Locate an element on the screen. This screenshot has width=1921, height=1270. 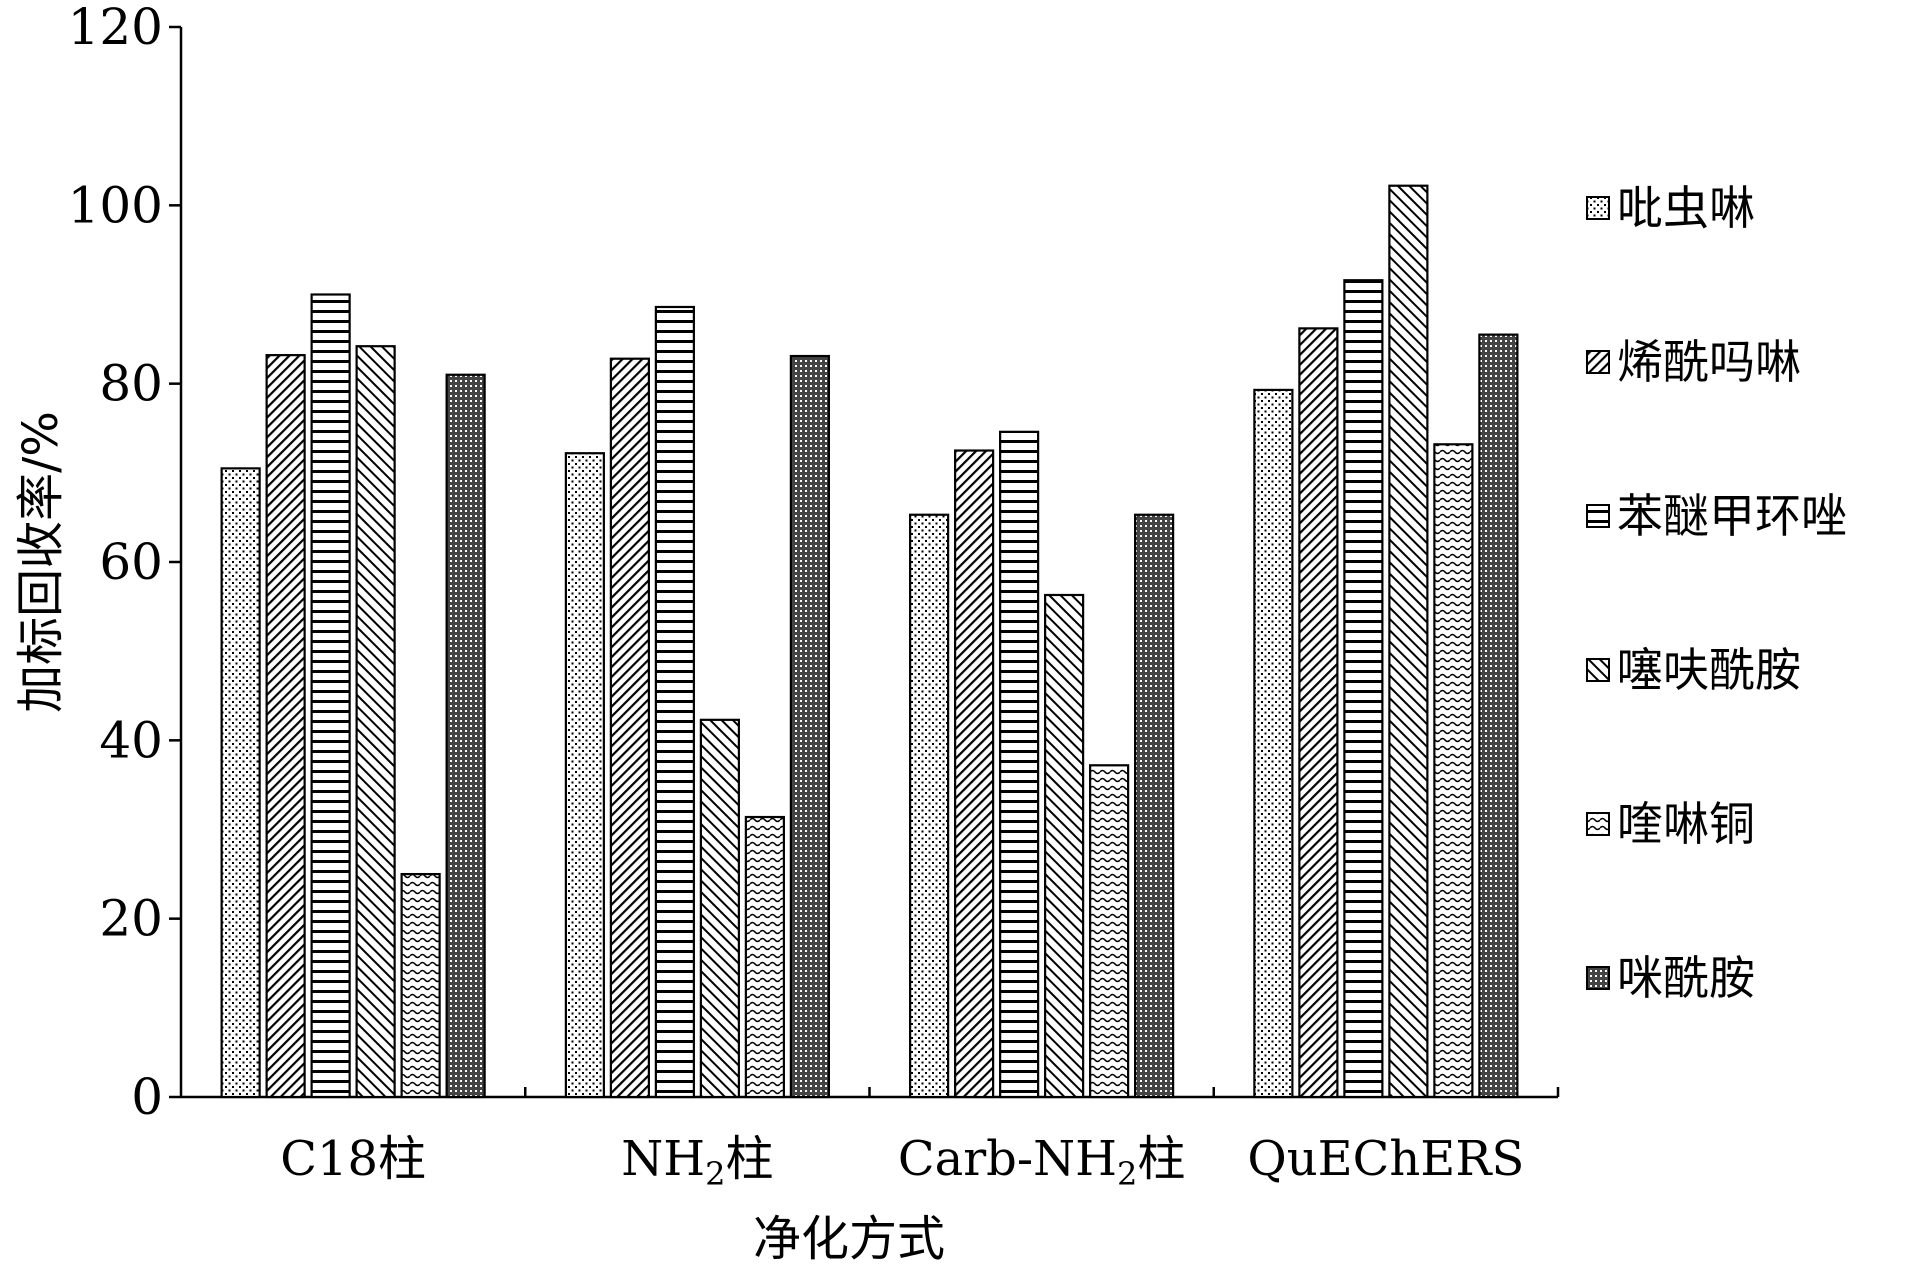
category-text: NH is located at coordinates (663, 1159).